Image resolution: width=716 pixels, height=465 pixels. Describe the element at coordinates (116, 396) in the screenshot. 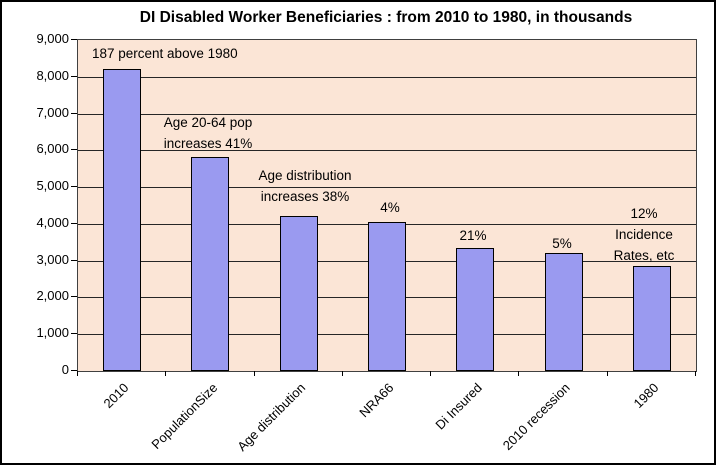

I see `category-label-2010: 2010` at that location.